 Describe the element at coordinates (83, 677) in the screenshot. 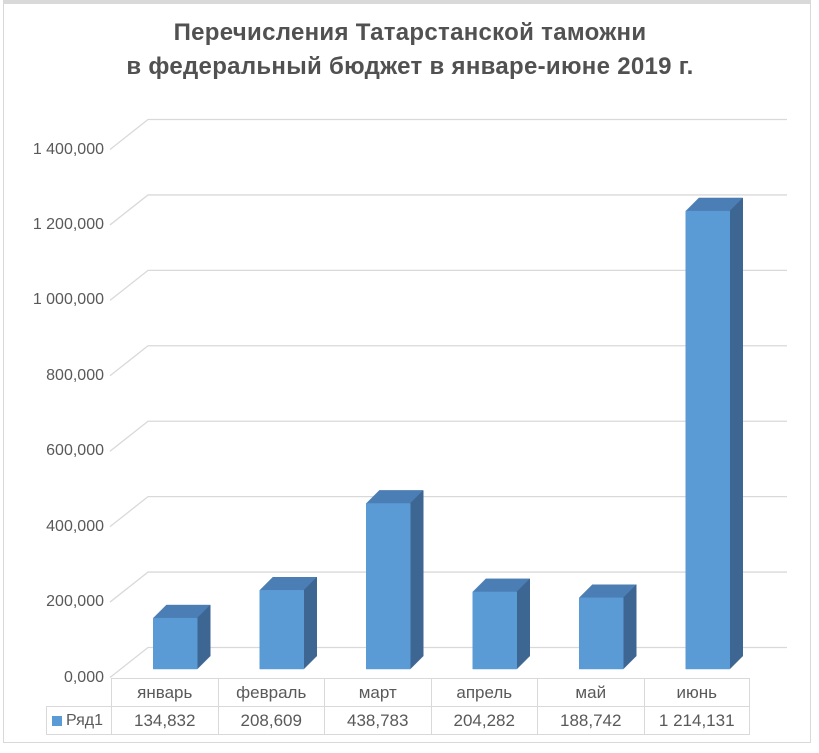

I see `y-axis-tick-label: 0,000` at that location.